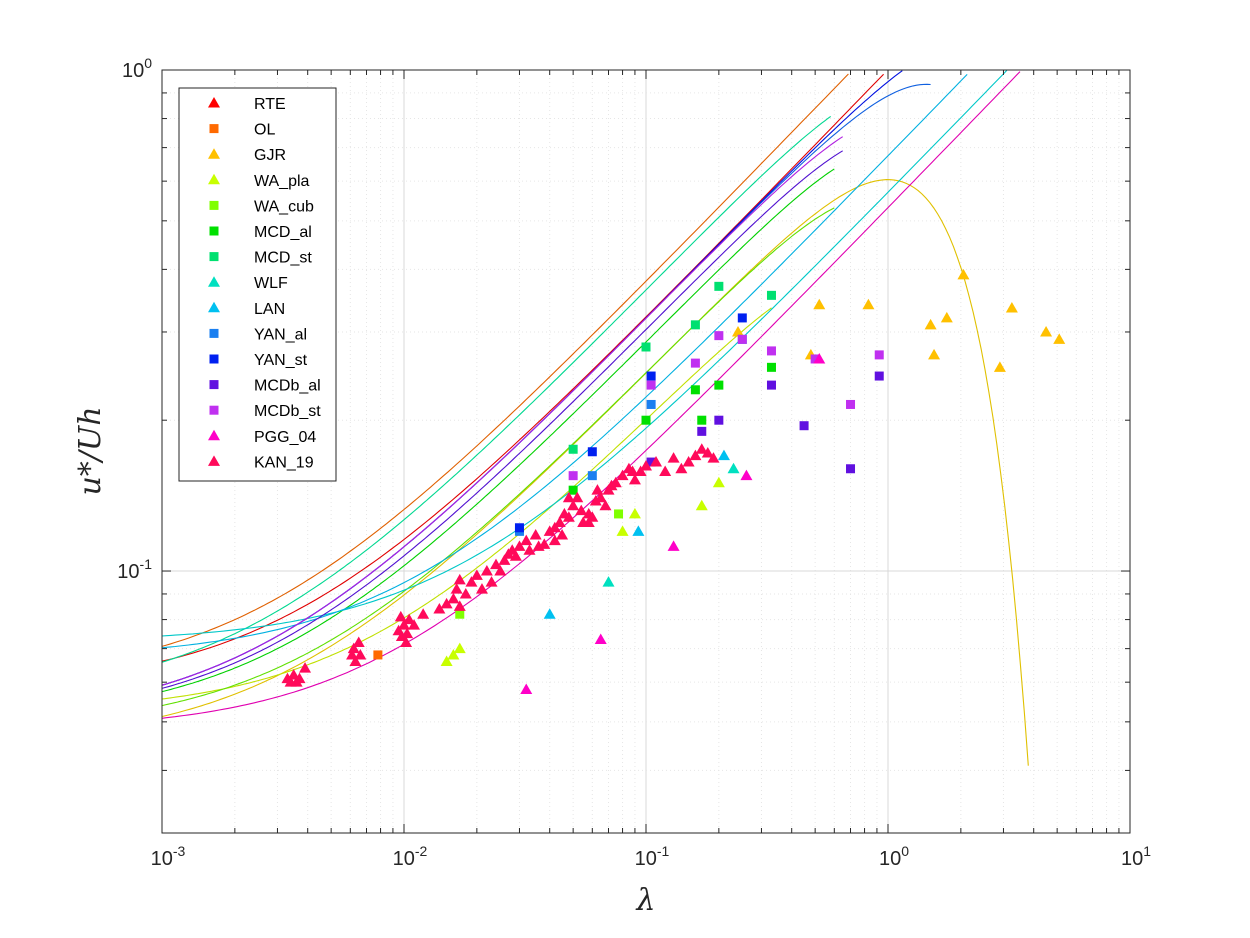 The image size is (1250, 938). Describe the element at coordinates (284, 206) in the screenshot. I see `legend-label: WA_cub` at that location.